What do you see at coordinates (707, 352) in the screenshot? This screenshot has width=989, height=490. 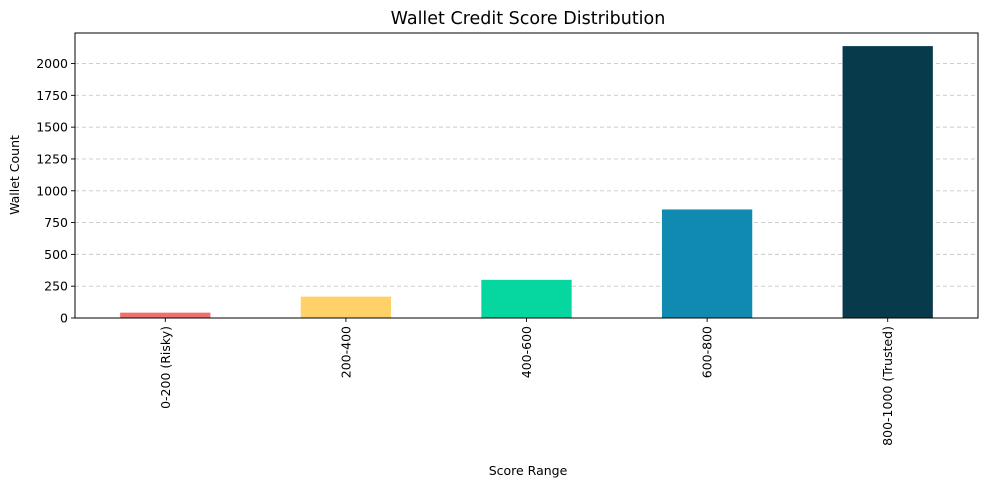 I see `x-tick-label: 600-800` at bounding box center [707, 352].